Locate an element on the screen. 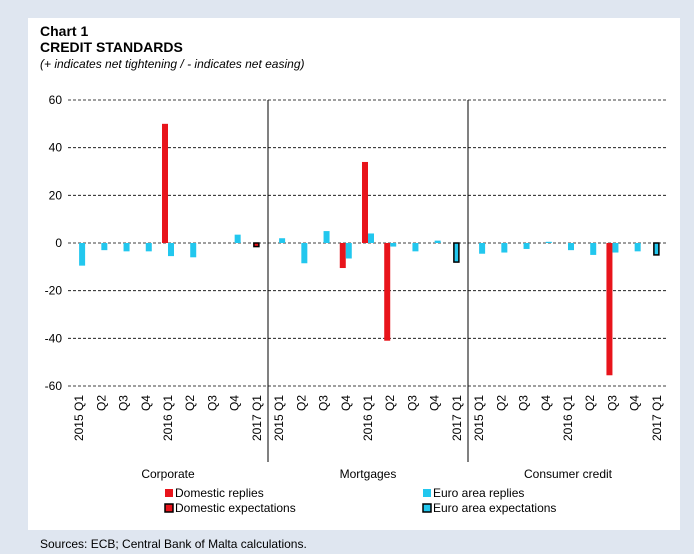 This screenshot has height=554, width=694. legend-label: Euro area expectations is located at coordinates (494, 508).